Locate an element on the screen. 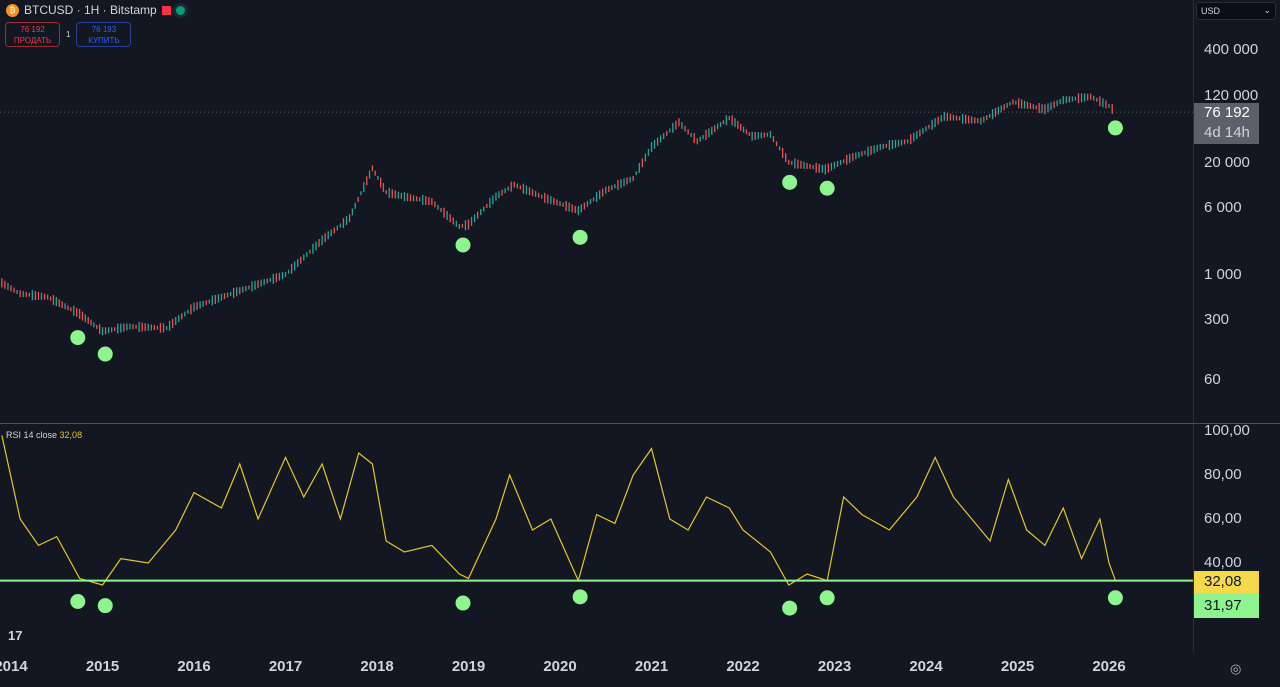 Image resolution: width=1280 pixels, height=687 pixels. settings-icon: ◎ is located at coordinates (1236, 668).